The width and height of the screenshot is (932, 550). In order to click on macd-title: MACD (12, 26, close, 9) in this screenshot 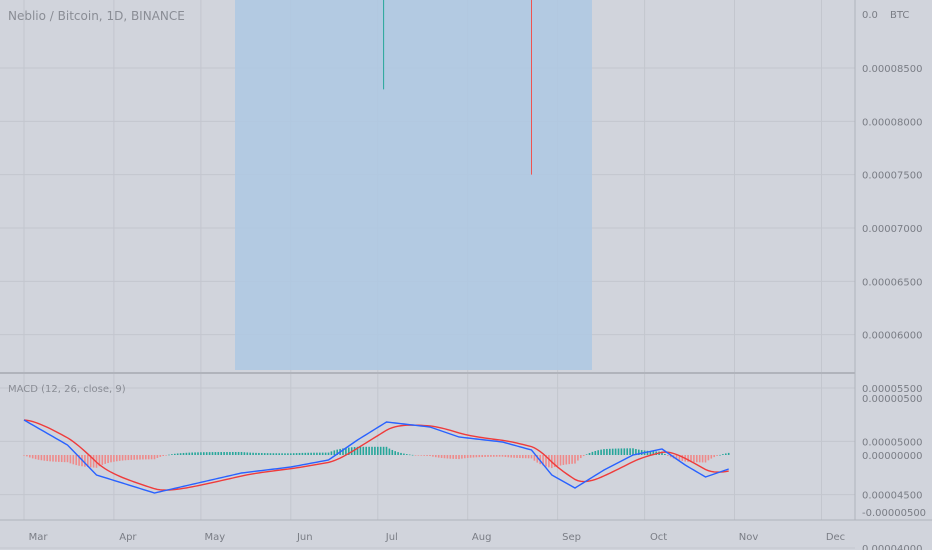, I will do `click(67, 389)`.